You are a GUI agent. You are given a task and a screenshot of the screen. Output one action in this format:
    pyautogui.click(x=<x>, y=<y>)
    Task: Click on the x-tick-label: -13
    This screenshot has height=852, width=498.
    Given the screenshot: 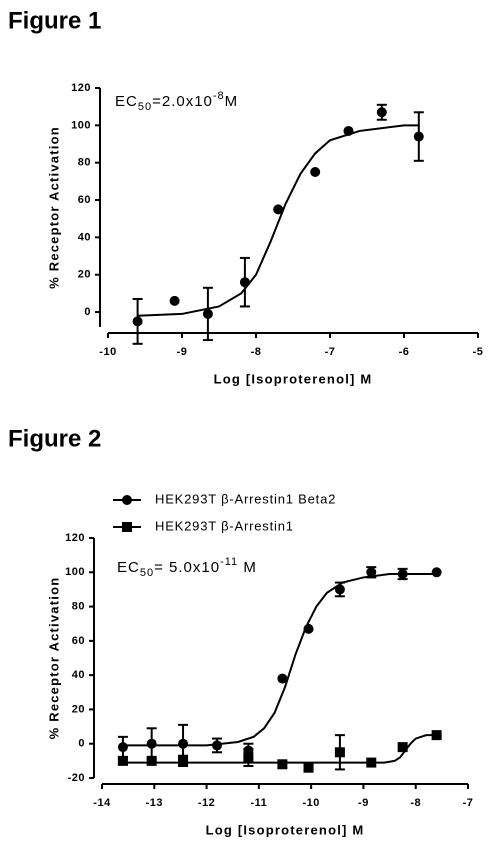 What is the action you would take?
    pyautogui.click(x=154, y=803)
    